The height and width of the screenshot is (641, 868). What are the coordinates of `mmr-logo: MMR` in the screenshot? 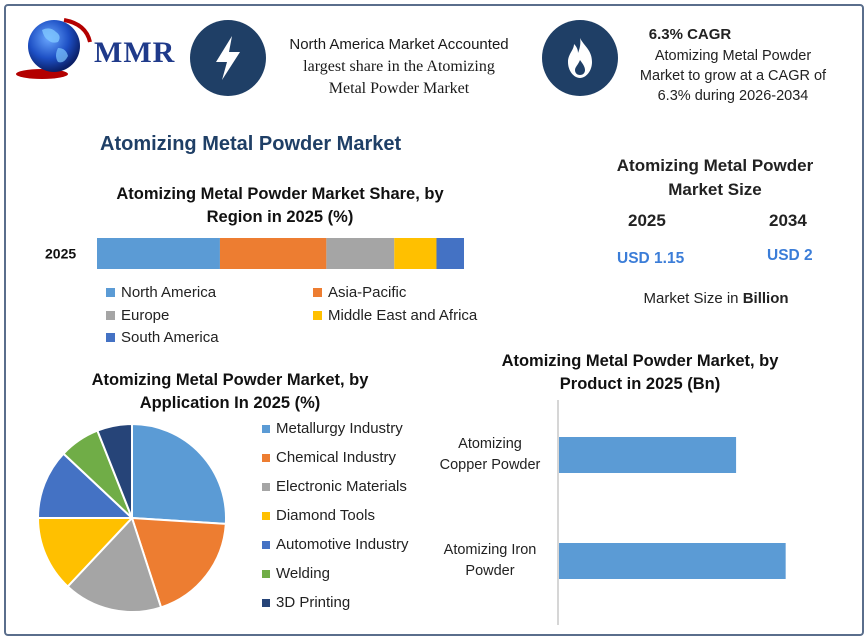 It's located at (99, 47).